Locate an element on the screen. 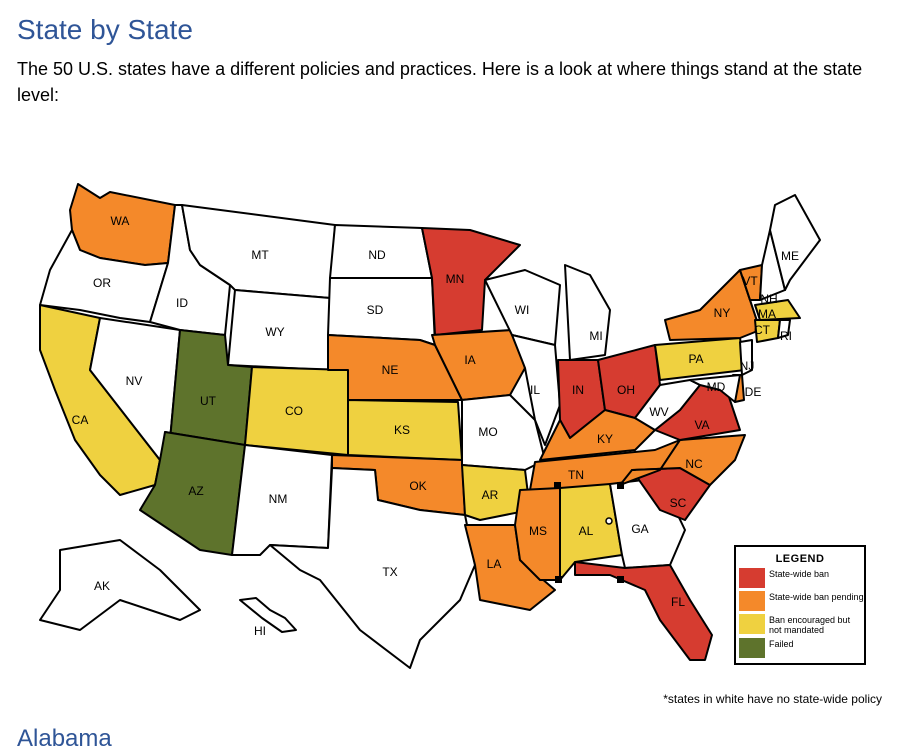 The height and width of the screenshot is (753, 900). state-label-ID: ID is located at coordinates (182, 303).